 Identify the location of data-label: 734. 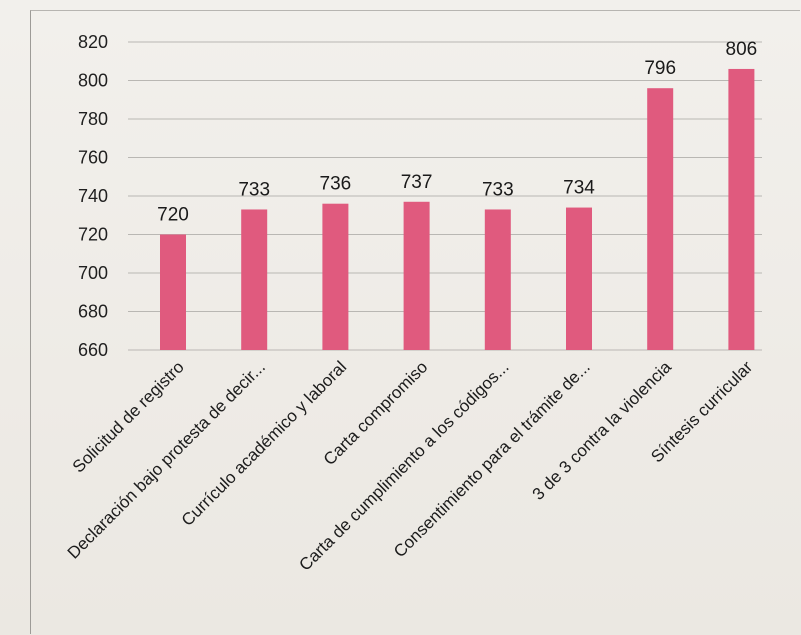
(579, 188).